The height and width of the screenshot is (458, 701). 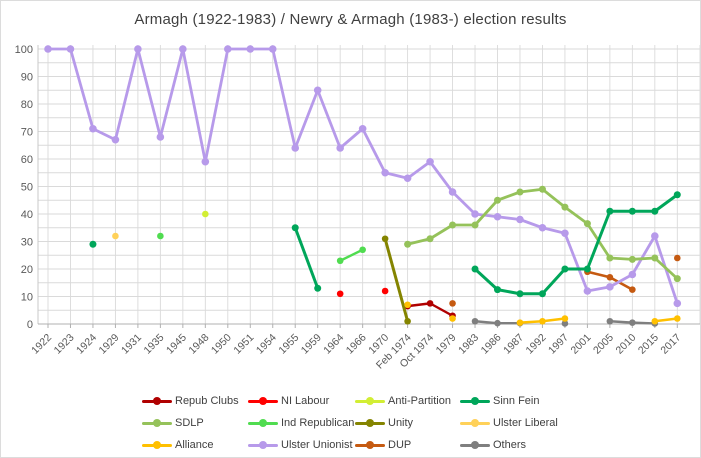 What do you see at coordinates (419, 401) in the screenshot?
I see `legend-label: Anti-Partition` at bounding box center [419, 401].